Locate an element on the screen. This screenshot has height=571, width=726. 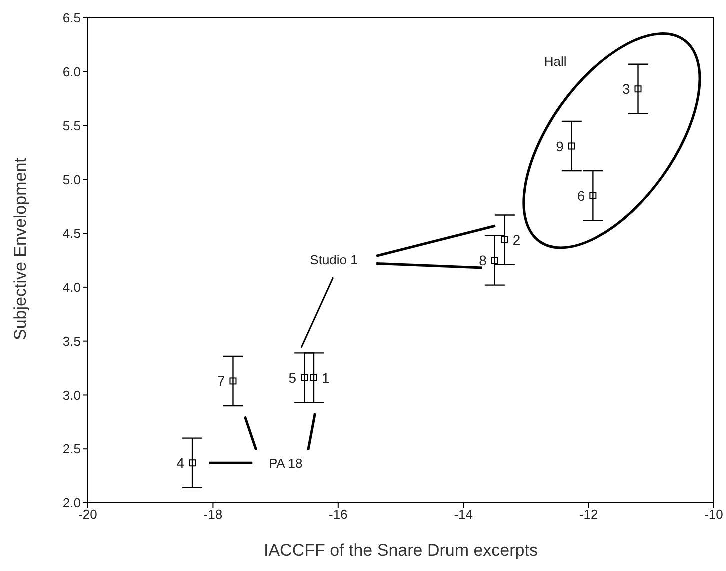
annotation: 7 is located at coordinates (221, 381).